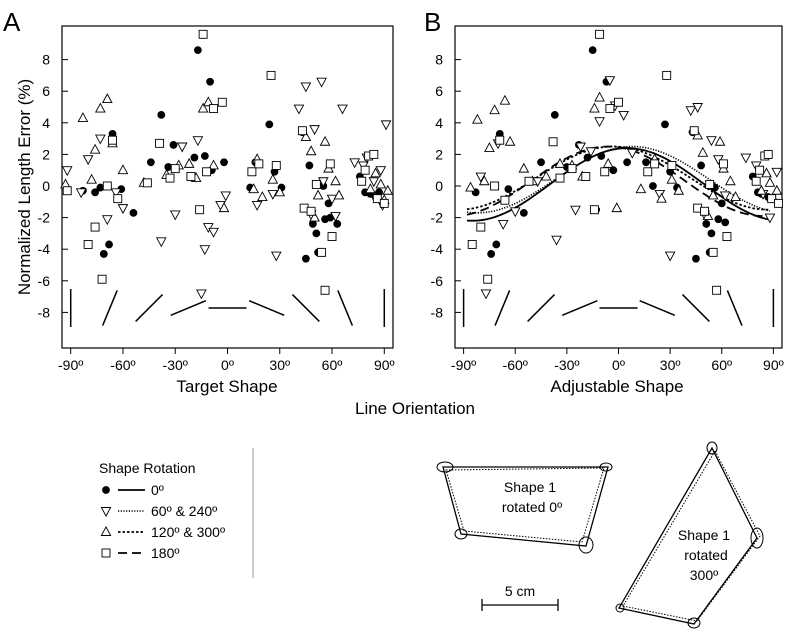 The height and width of the screenshot is (631, 798). Describe the element at coordinates (520, 591) in the screenshot. I see `scale-bar-label: 5 cm` at that location.